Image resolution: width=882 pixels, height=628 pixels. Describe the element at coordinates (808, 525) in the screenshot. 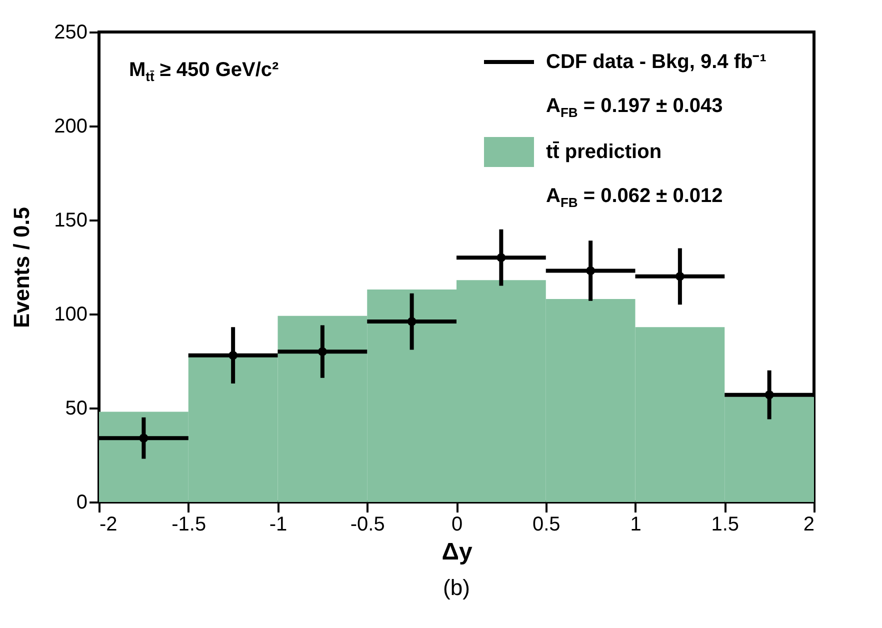

I see `x-tick-label: 2` at that location.